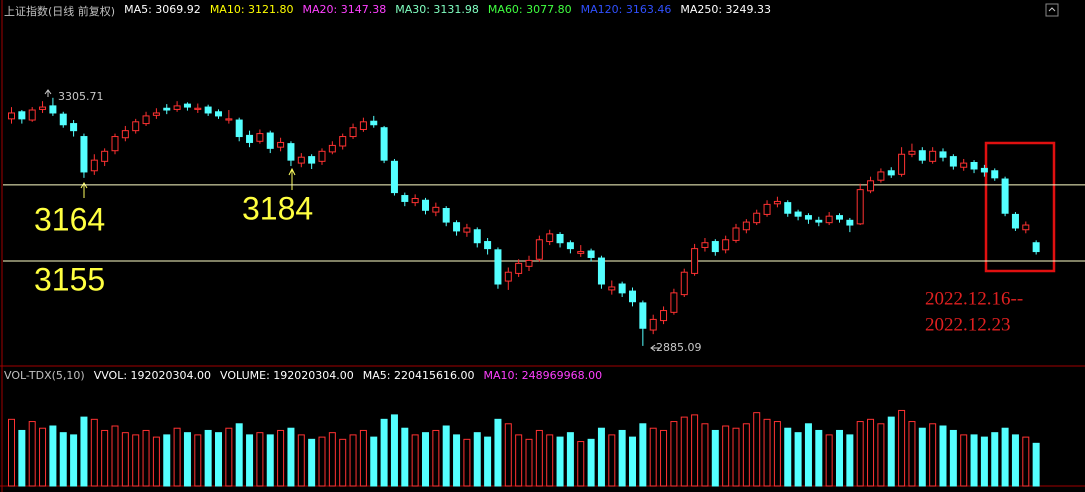  I want to click on annotation: 3155, so click(69, 279).